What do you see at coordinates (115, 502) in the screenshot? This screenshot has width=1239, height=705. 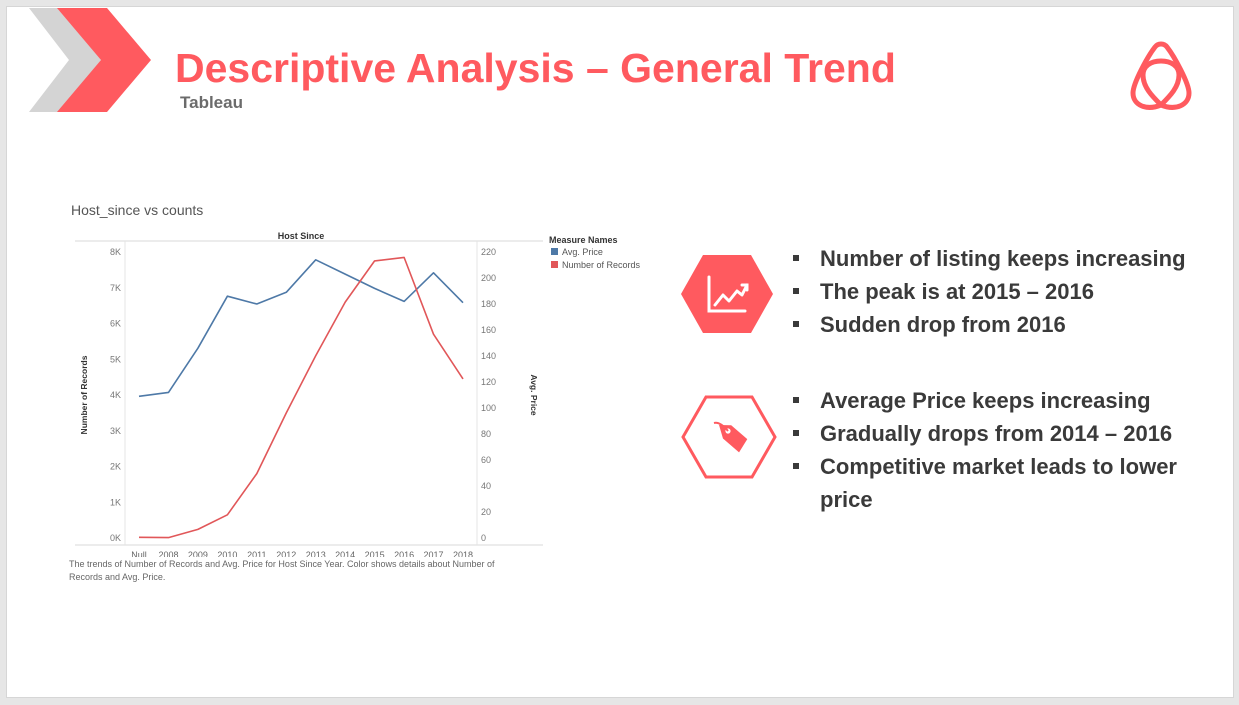 I see `y-tick-label: 1K` at bounding box center [115, 502].